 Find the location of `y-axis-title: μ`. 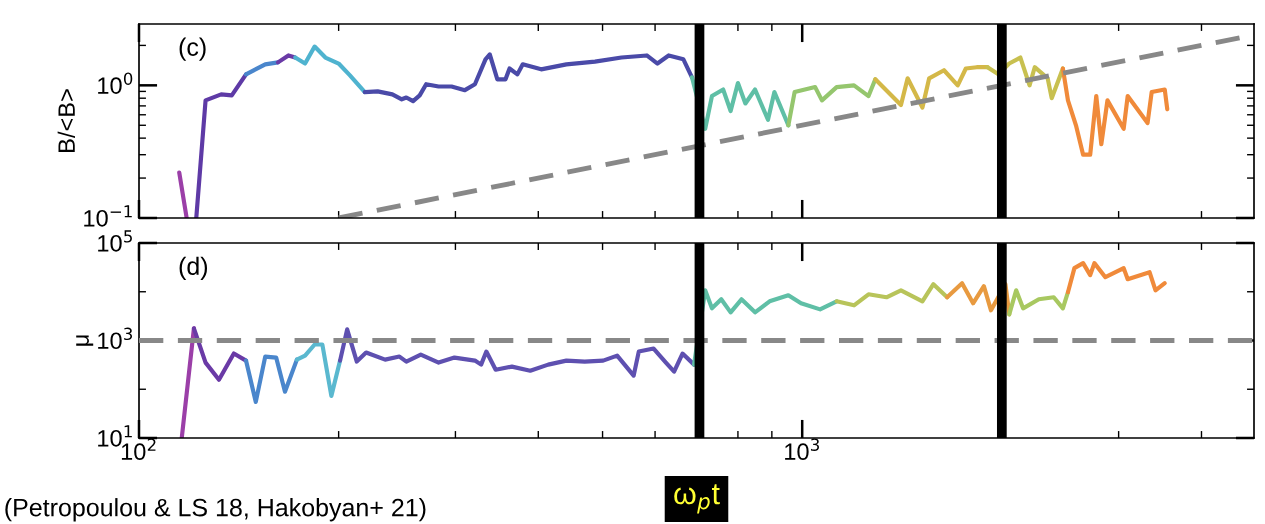

y-axis-title: μ is located at coordinates (85, 340).